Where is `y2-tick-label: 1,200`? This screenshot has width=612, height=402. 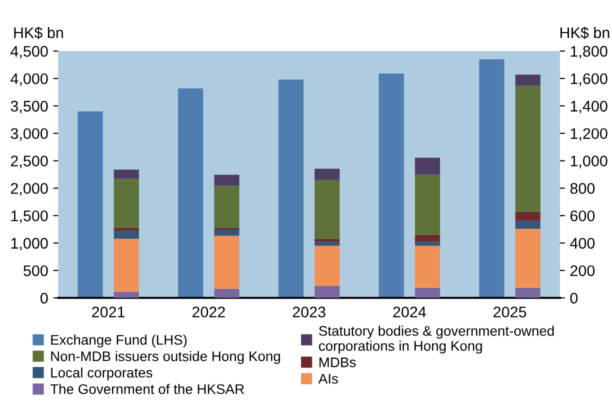 y2-tick-label: 1,200 is located at coordinates (589, 134).